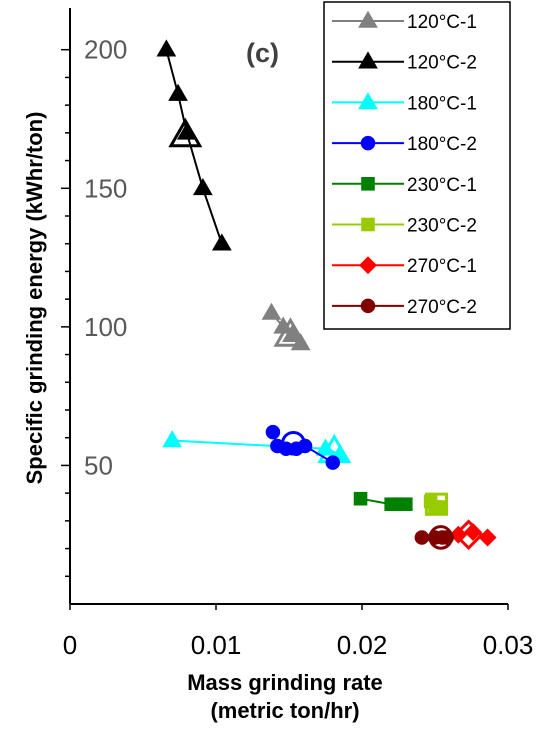  Describe the element at coordinates (70, 645) in the screenshot. I see `x-tick-label: 0` at that location.